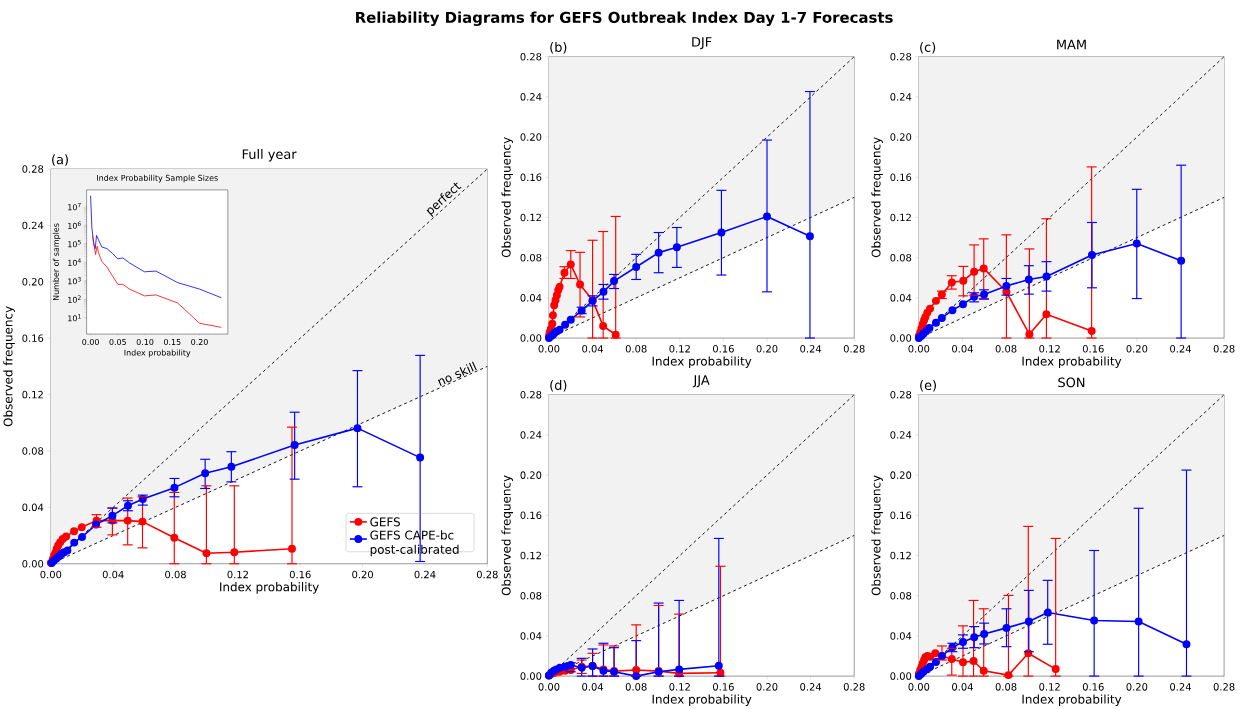 The height and width of the screenshot is (709, 1241). I want to click on legend-label: GEFS, so click(385, 522).